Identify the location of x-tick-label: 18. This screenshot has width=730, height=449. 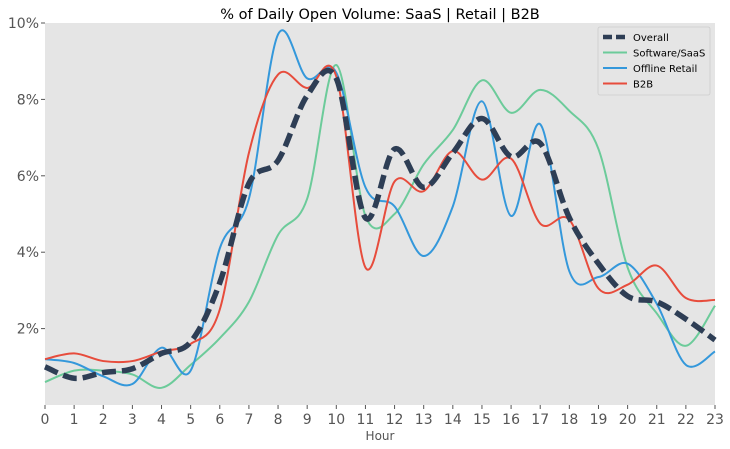
(569, 420).